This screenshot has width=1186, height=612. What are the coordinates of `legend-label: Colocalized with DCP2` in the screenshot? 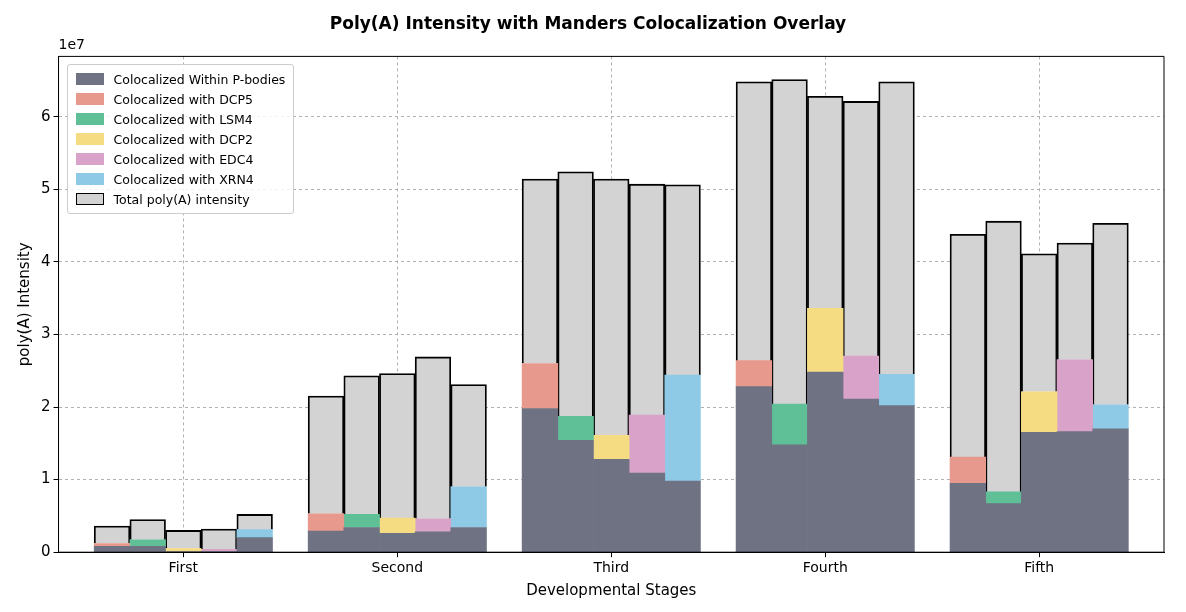 It's located at (183, 139).